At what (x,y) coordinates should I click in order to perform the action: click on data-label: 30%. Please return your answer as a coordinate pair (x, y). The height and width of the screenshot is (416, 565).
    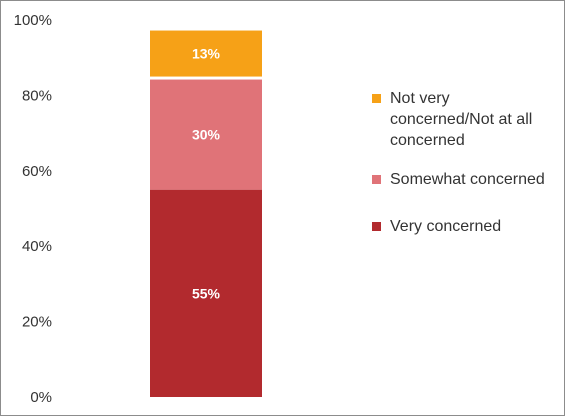
    Looking at the image, I should click on (206, 135).